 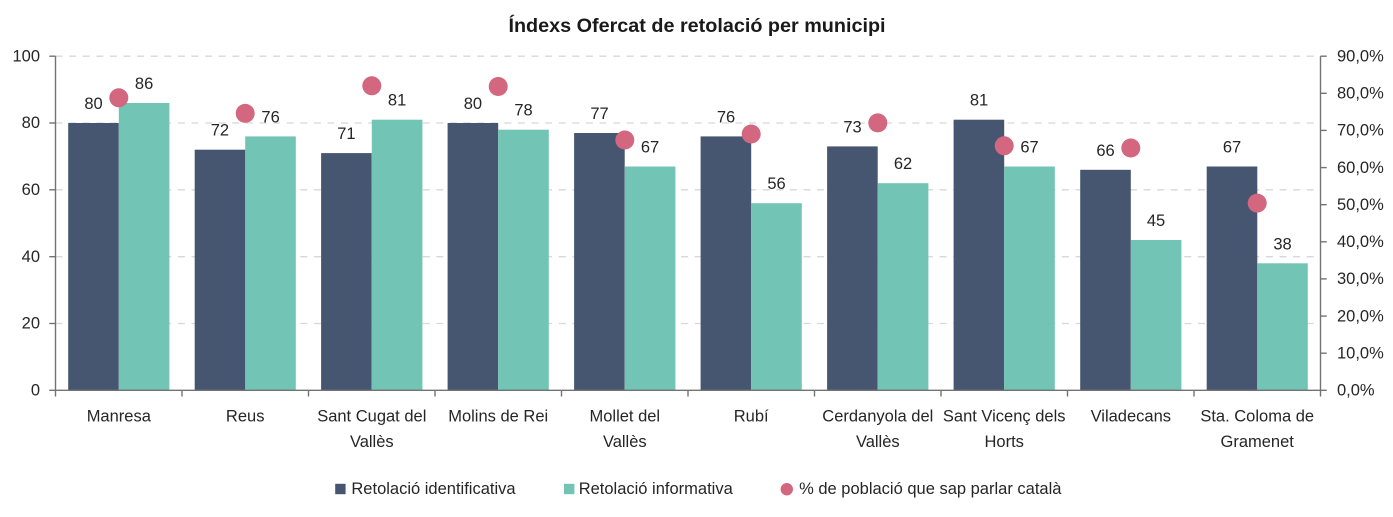 I want to click on svg-text: 0, so click(x=35, y=391).